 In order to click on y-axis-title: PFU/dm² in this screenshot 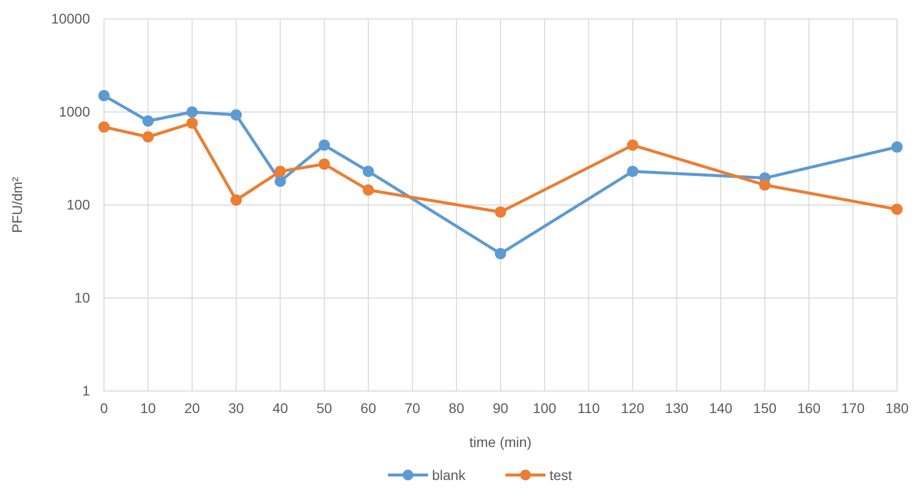, I will do `click(17, 204)`.